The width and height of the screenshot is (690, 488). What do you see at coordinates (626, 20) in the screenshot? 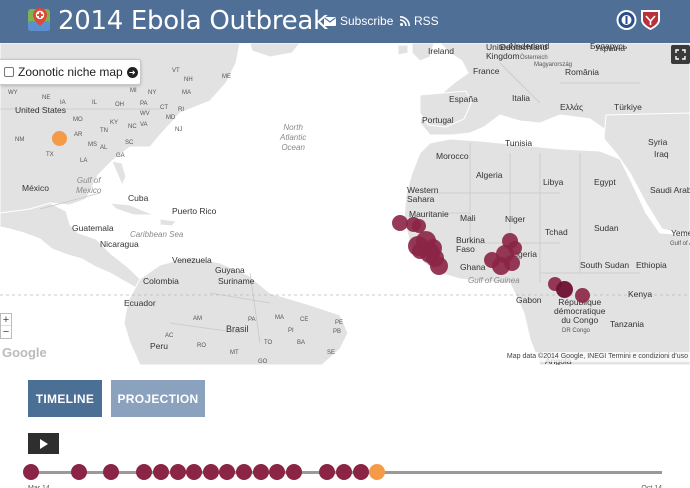
I see `seal-icon` at bounding box center [626, 20].